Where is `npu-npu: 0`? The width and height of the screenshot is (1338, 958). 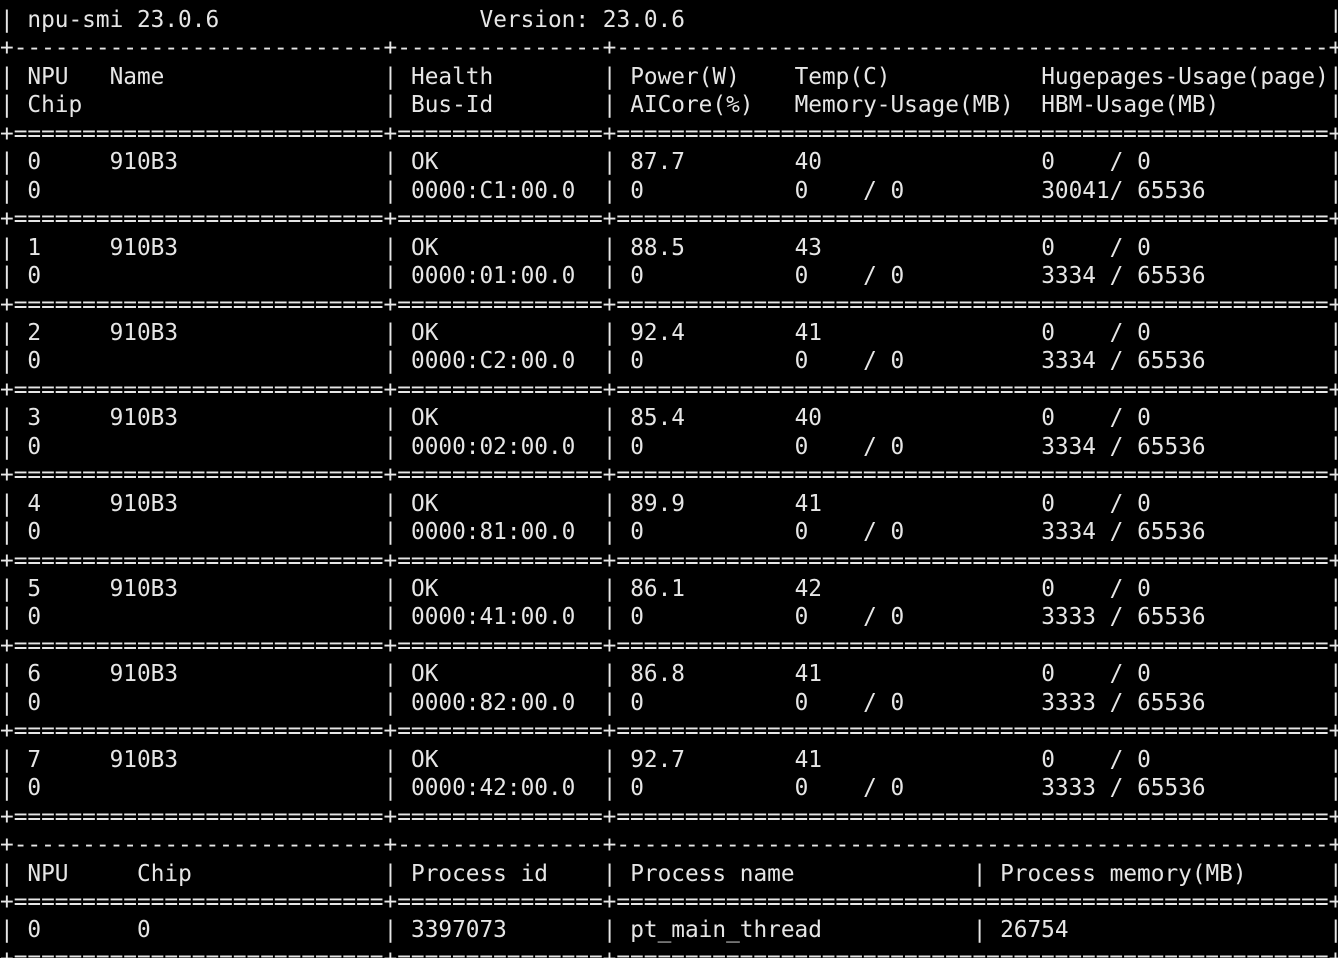 npu-npu: 0 is located at coordinates (34, 162).